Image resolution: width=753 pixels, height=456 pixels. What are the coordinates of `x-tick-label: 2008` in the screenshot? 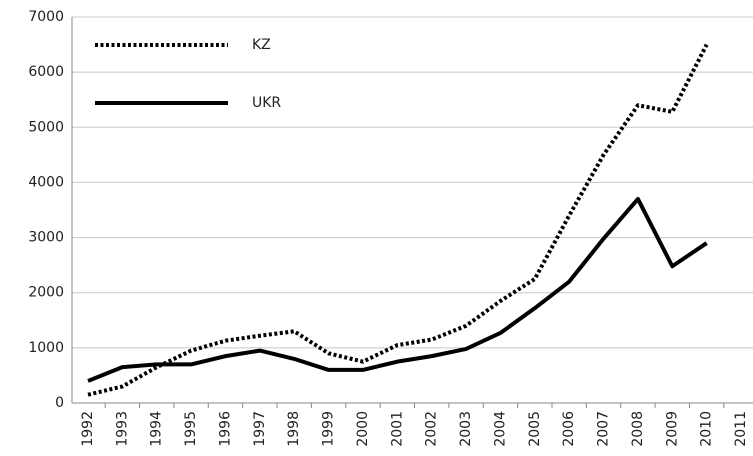 It's located at (638, 429).